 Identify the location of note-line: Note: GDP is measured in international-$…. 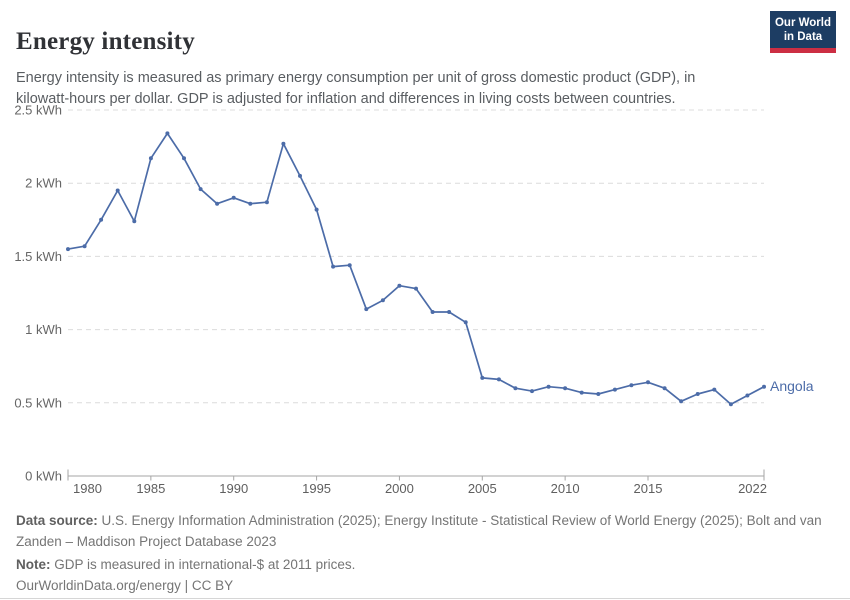
(425, 564).